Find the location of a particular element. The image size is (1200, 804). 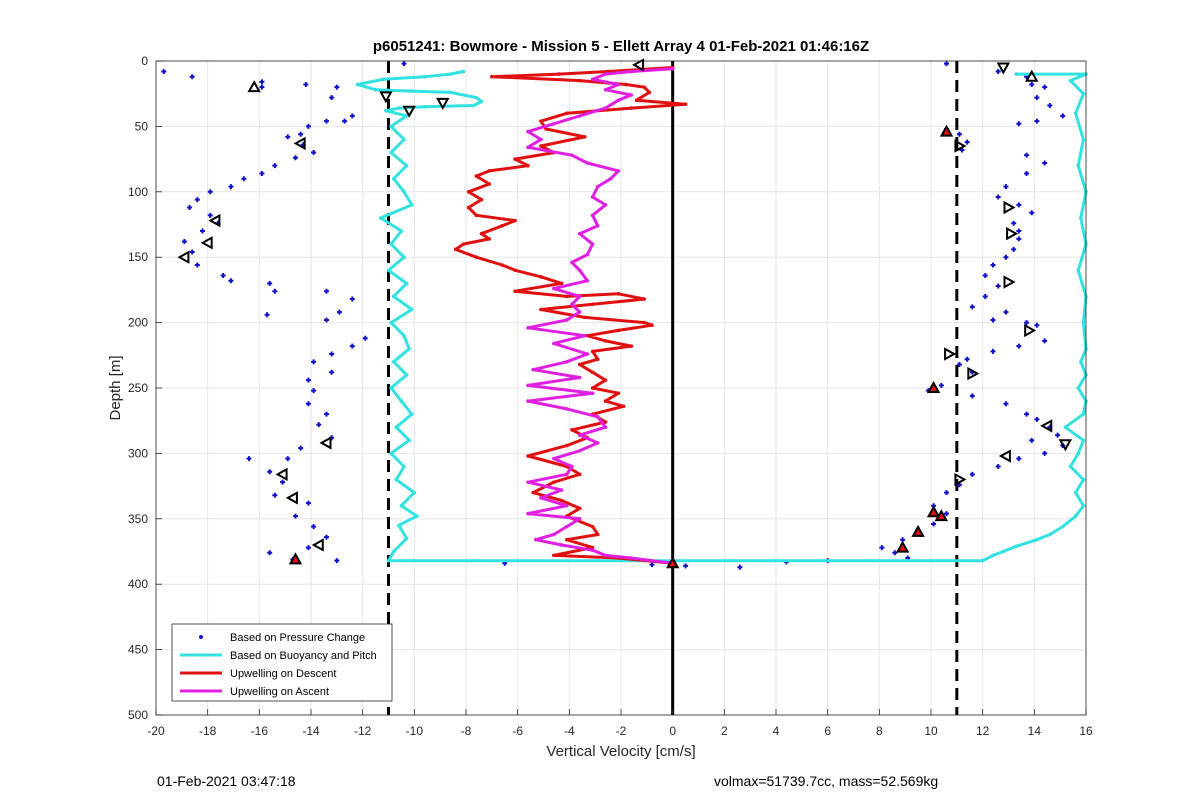

event-marker-triangle-up is located at coordinates (902, 546).